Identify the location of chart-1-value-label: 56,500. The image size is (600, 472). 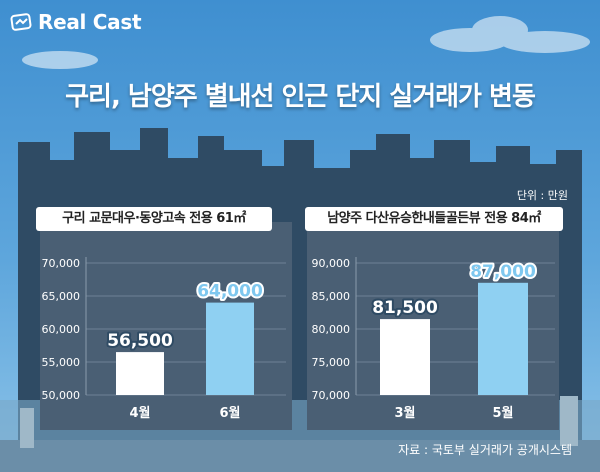
(140, 341).